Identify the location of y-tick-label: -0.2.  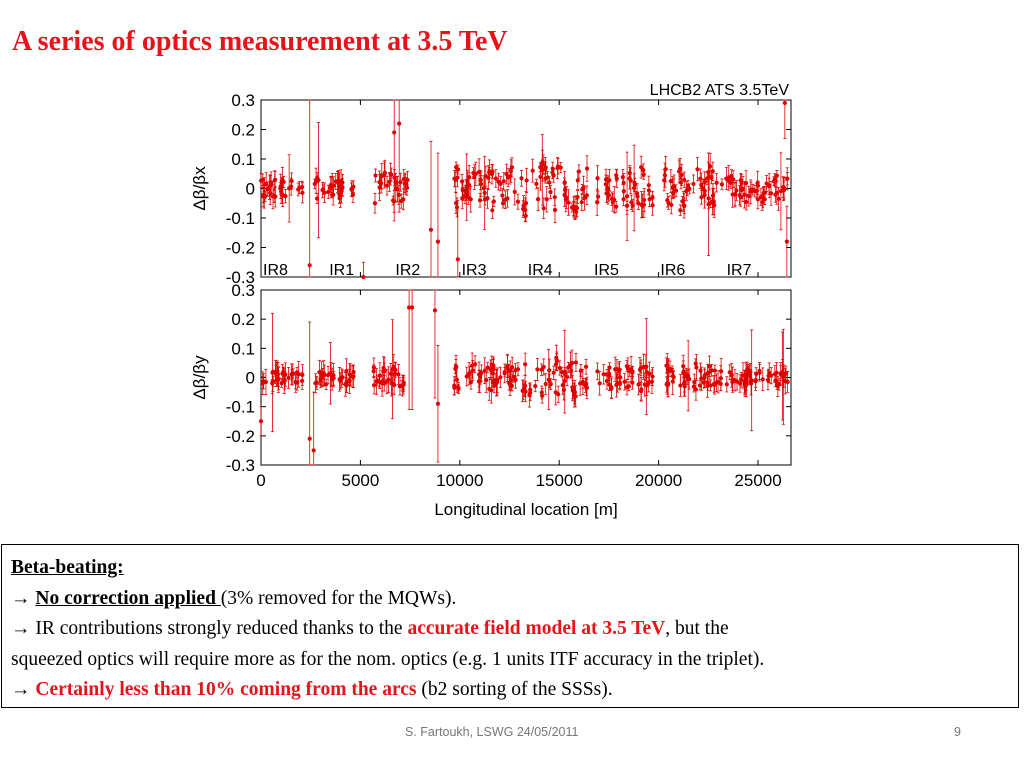
(240, 248).